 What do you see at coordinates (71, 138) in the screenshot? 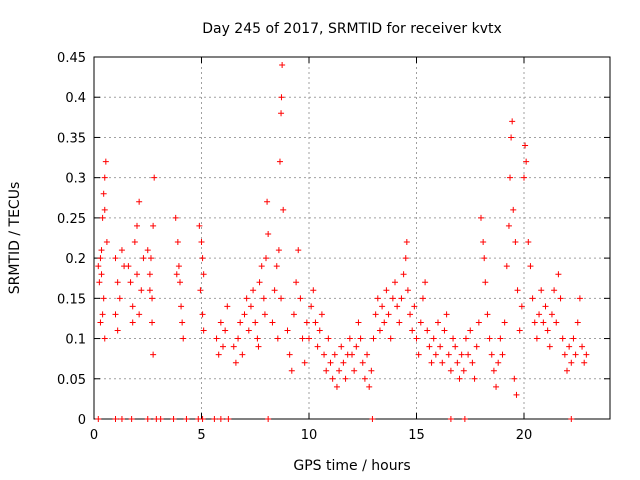
I see `y-tick-label: 0.35` at bounding box center [71, 138].